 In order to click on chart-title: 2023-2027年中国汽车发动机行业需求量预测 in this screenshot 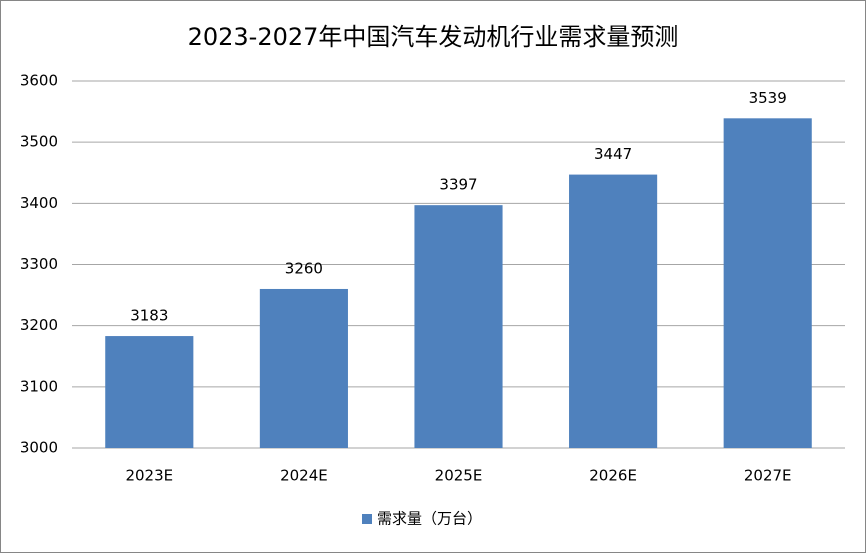, I will do `click(433, 37)`.